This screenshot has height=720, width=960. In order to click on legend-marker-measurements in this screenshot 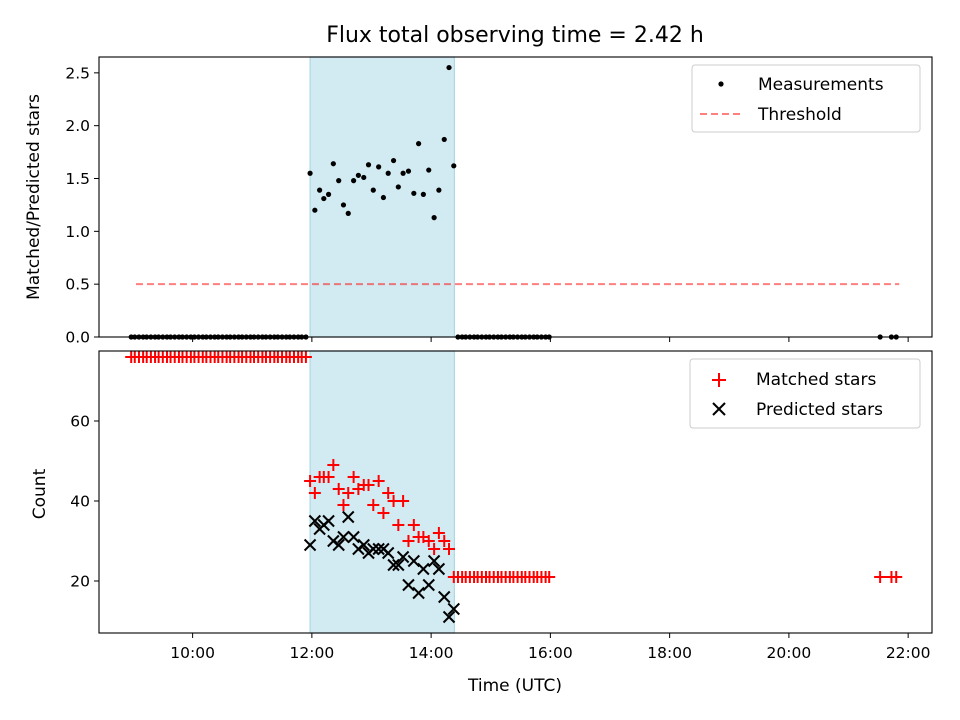, I will do `click(721, 84)`.